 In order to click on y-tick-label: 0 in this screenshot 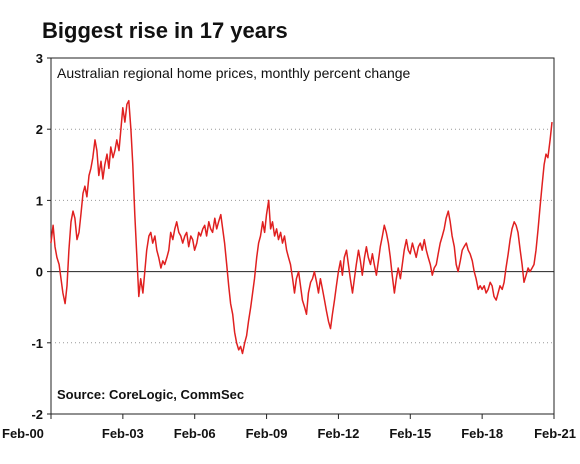, I will do `click(39, 272)`.